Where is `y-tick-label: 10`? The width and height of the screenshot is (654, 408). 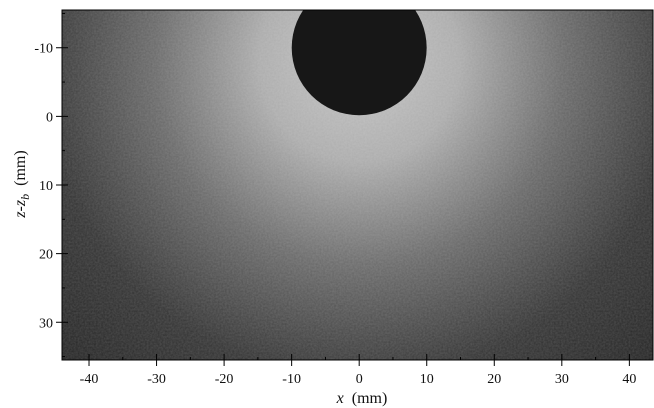 y-tick-label: 10 is located at coordinates (46, 186).